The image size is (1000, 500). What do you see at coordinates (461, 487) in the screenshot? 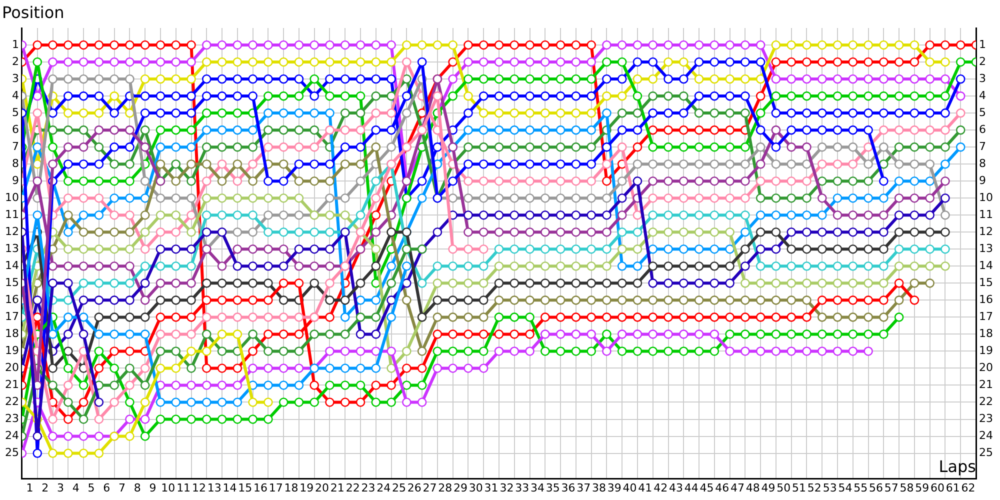
I see `x-tick-label: 29` at bounding box center [461, 487].